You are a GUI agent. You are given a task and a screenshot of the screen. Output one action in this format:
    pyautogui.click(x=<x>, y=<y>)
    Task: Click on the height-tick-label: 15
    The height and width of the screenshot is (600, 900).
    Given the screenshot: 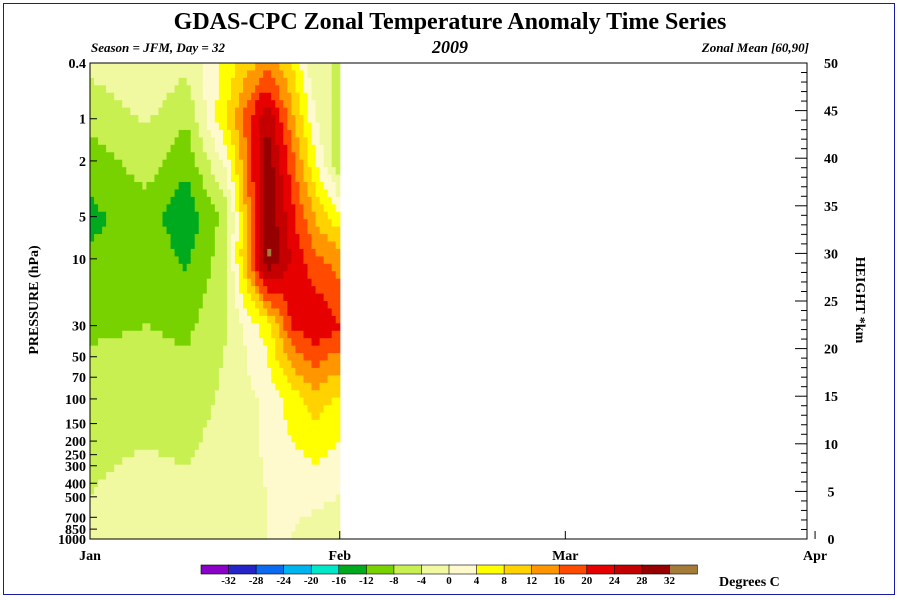 What is the action you would take?
    pyautogui.click(x=831, y=397)
    